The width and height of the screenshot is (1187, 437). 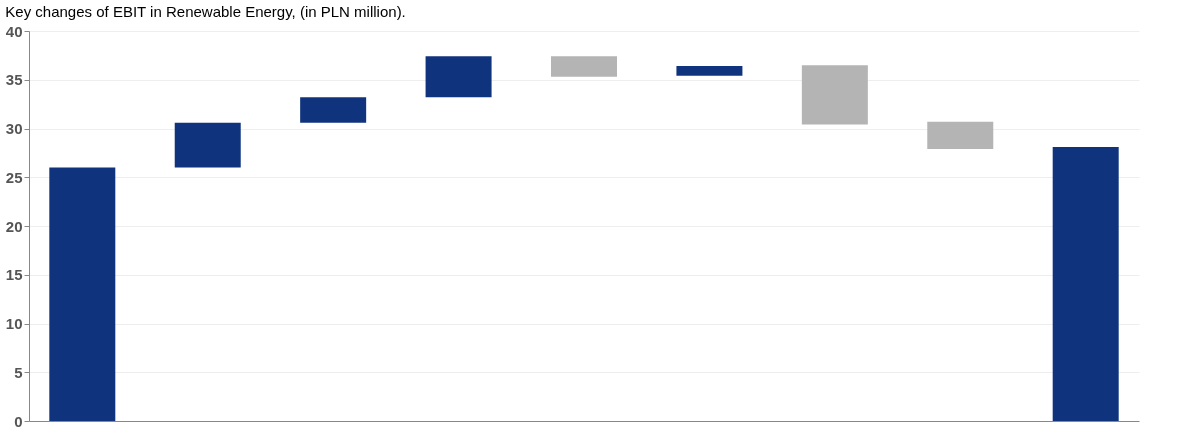 I want to click on y-tick-label: 20, so click(x=14, y=226).